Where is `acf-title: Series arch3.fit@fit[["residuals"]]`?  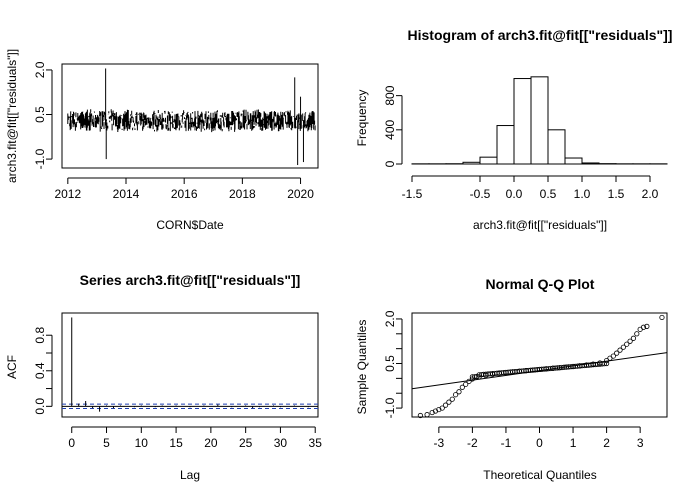
acf-title: Series arch3.fit@fit[["residuals"]] is located at coordinates (190, 280).